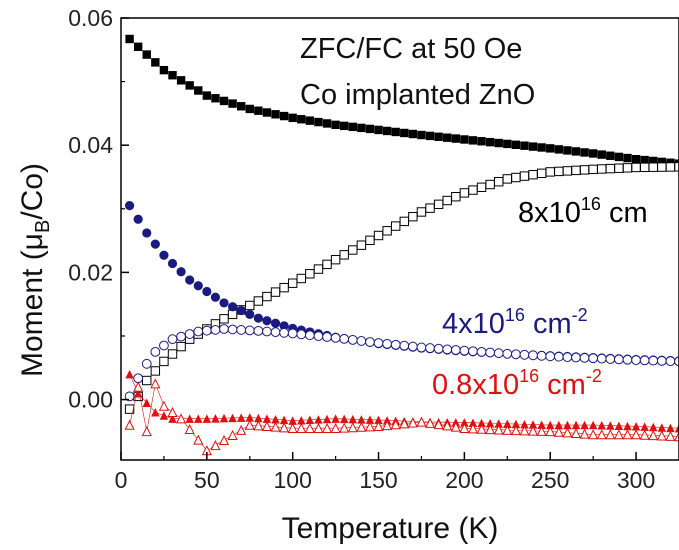 The height and width of the screenshot is (550, 679). Describe the element at coordinates (464, 480) in the screenshot. I see `x-tick-label: 200` at that location.